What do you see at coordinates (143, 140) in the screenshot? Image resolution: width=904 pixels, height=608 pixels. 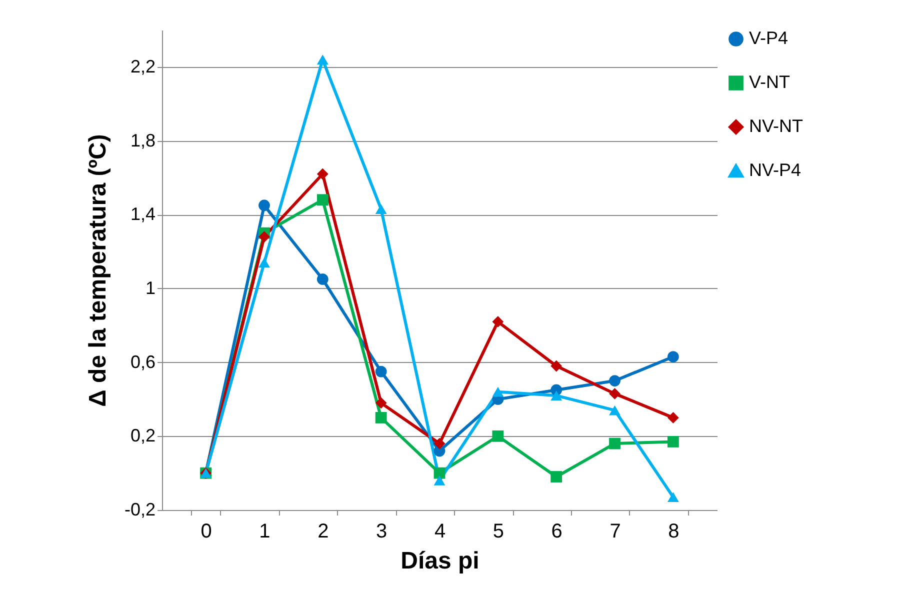 I see `y-tick-label: 1,8` at bounding box center [143, 140].